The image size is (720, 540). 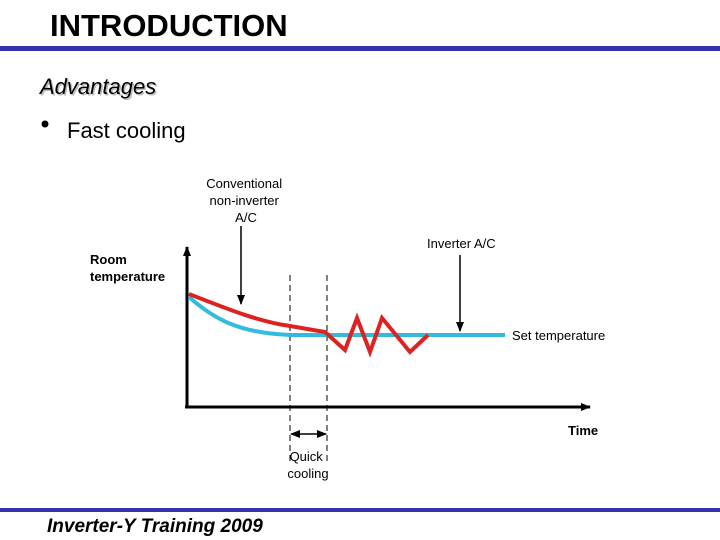 I want to click on conventional-curve, so click(x=309, y=325).